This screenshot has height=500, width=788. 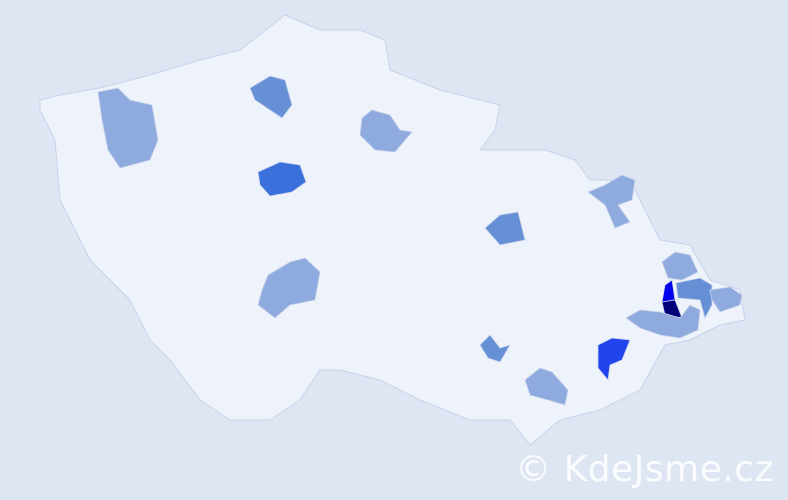 I want to click on district-northwest, so click(x=128, y=128).